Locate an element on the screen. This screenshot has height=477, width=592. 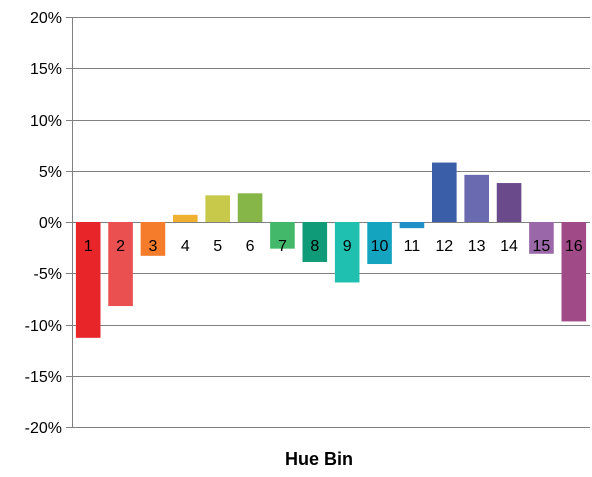
x-tick-label: 2 is located at coordinates (120, 246).